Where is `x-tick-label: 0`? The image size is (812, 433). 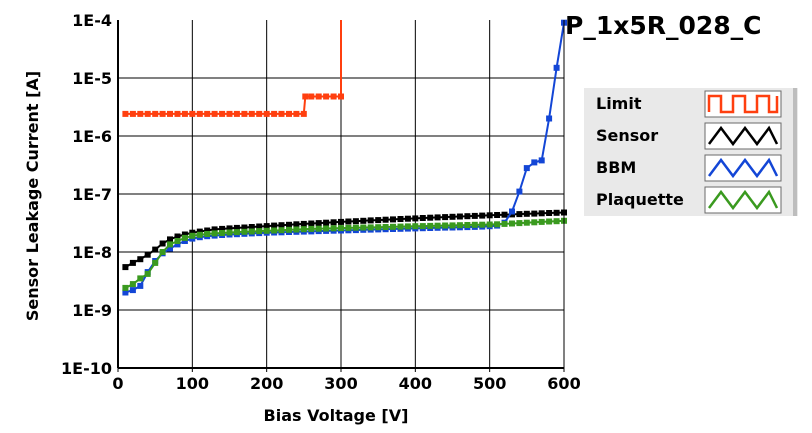
x-tick-label: 0 is located at coordinates (117, 383).